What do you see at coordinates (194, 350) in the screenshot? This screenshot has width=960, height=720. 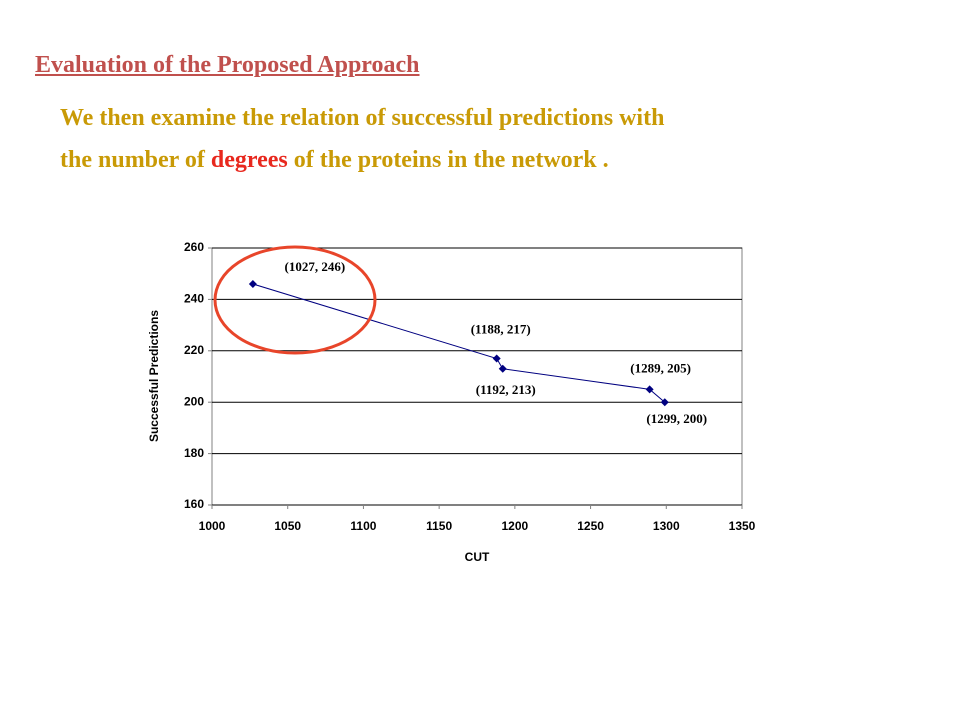 I see `y-tick-label: 220` at bounding box center [194, 350].